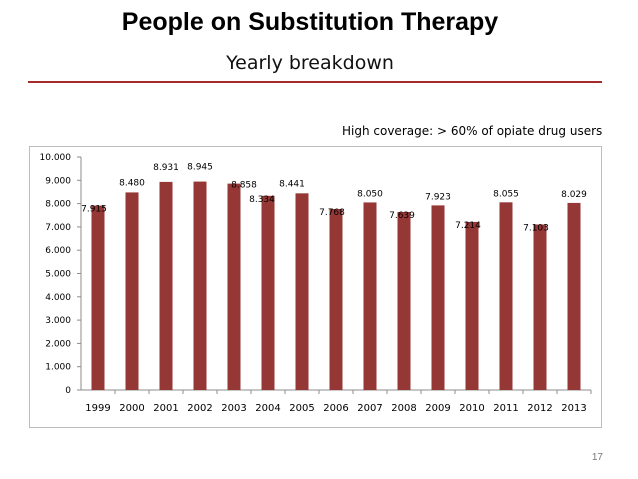  What do you see at coordinates (58, 275) in the screenshot?
I see `y-tick-label: 5.000` at bounding box center [58, 275].